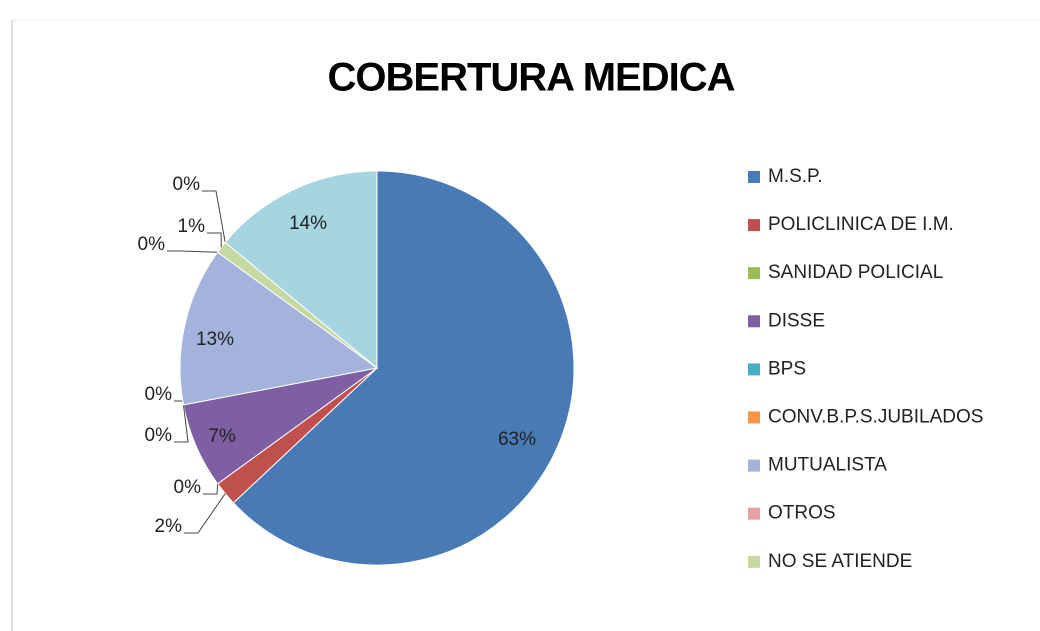 This screenshot has height=631, width=1040. Describe the element at coordinates (796, 320) in the screenshot. I see `legend-label: DISSE` at that location.